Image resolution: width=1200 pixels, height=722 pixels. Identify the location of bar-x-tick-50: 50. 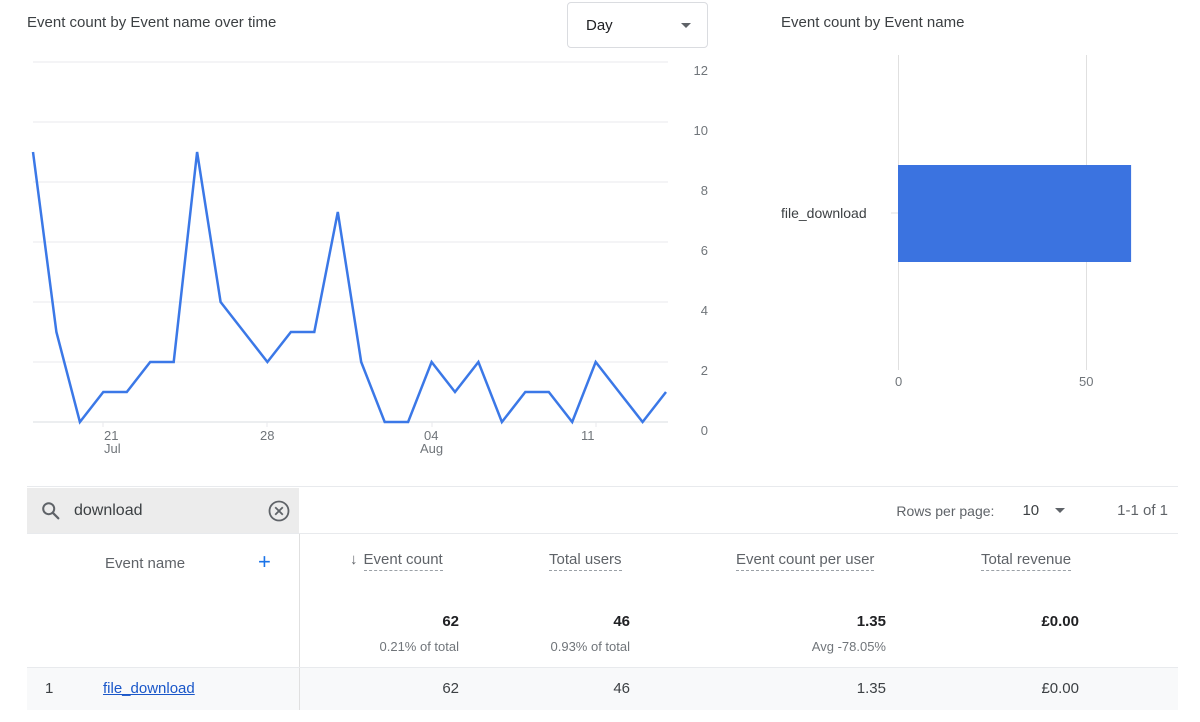
(1086, 381).